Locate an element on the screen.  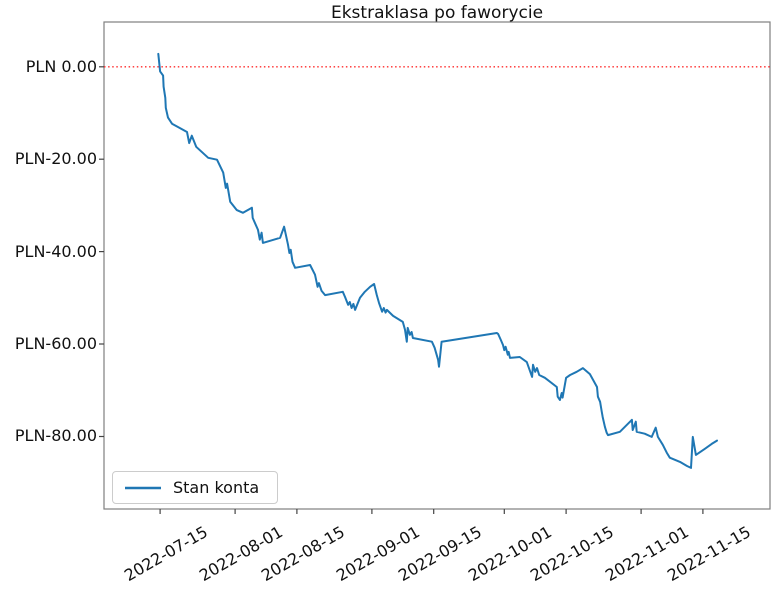
y-tick-label-0: PLN 0.00 is located at coordinates (61, 66).